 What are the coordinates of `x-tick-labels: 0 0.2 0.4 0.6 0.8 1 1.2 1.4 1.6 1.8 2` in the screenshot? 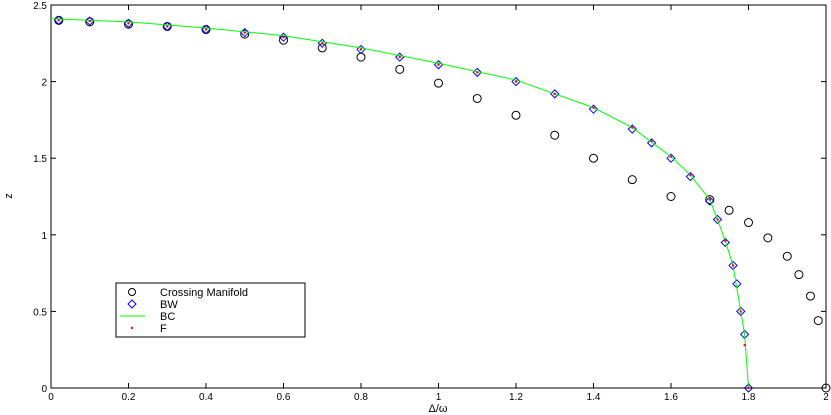 It's located at (438, 397).